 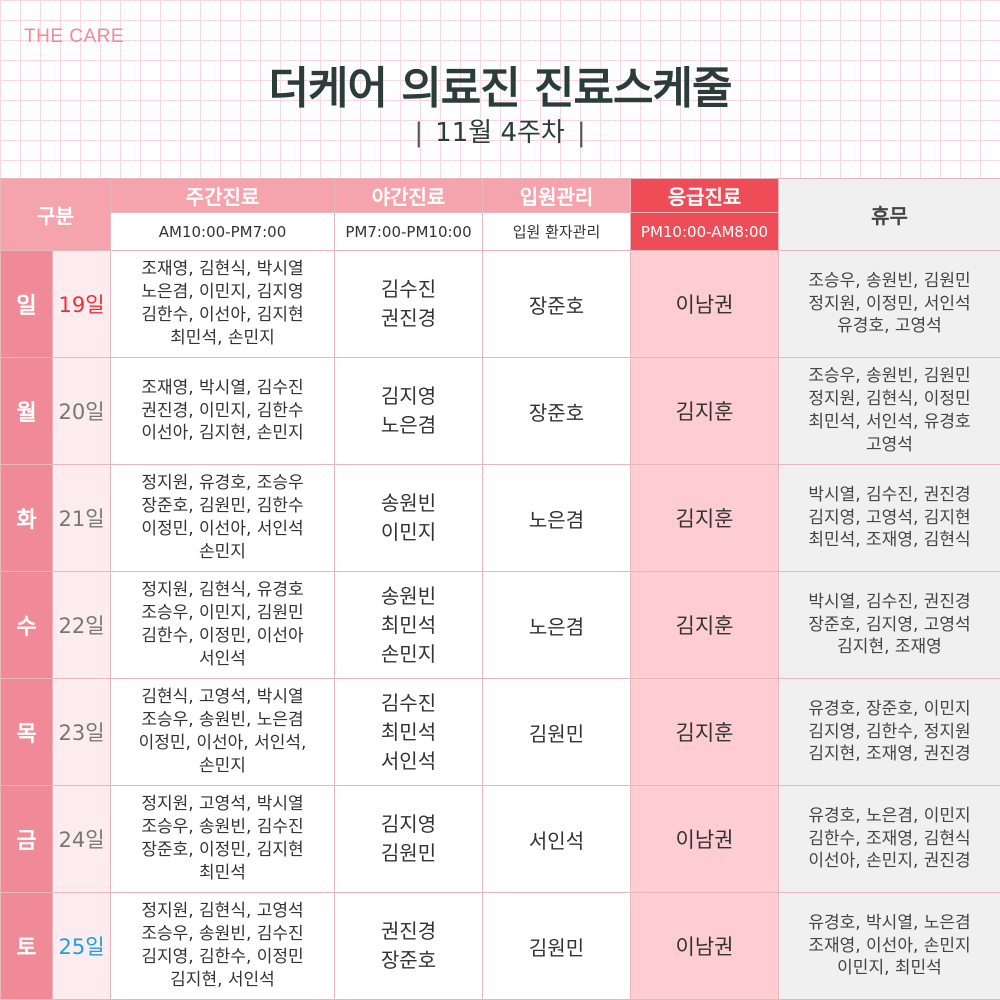 I want to click on night-shift-cell: 송원빈 이민지, so click(x=408, y=518).